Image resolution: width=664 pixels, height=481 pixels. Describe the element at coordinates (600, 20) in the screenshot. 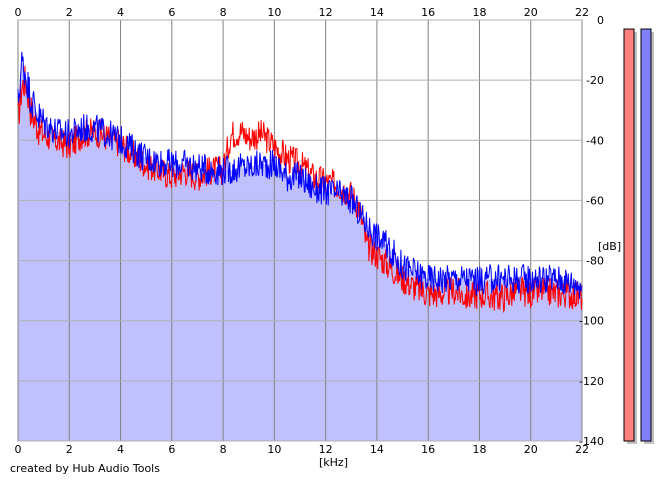

I see `y-tick-label: 0` at that location.